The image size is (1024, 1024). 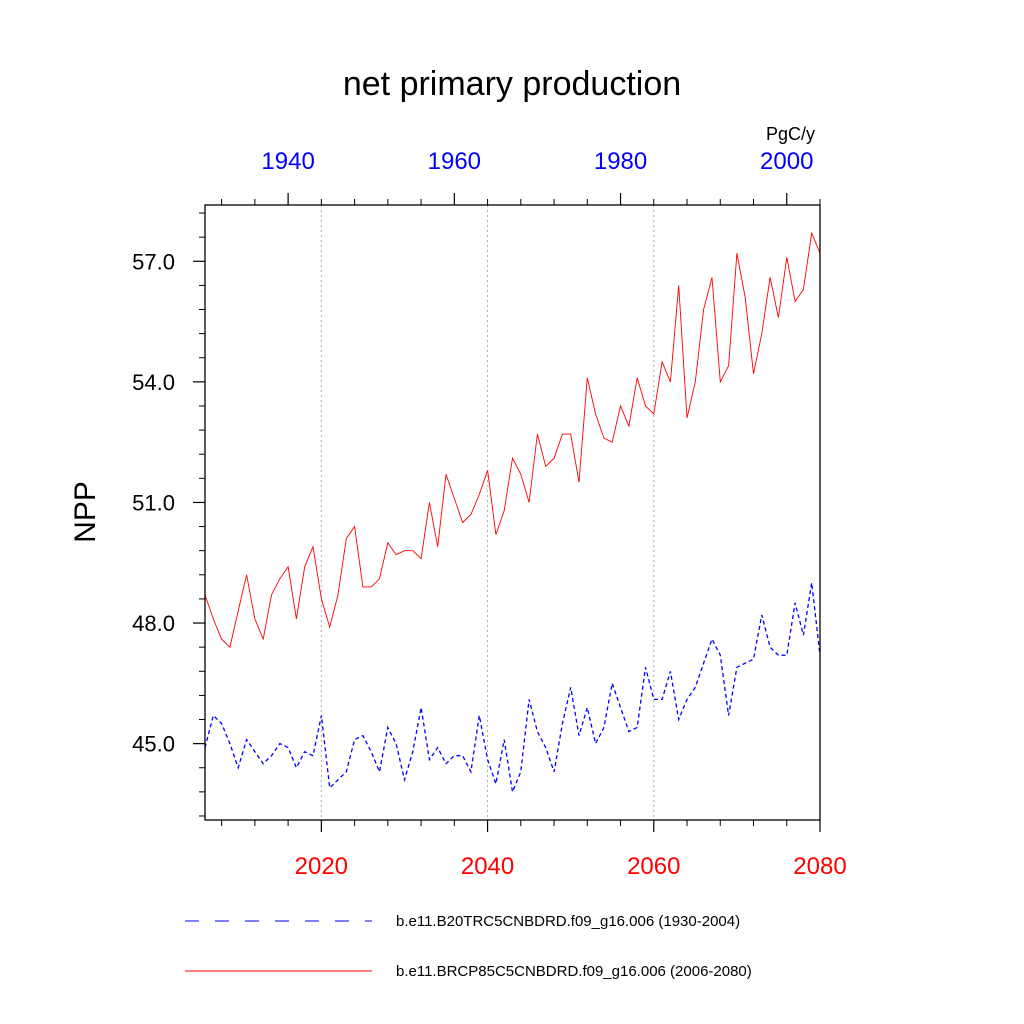 I want to click on y-tick-label: 45.0, so click(x=153, y=744).